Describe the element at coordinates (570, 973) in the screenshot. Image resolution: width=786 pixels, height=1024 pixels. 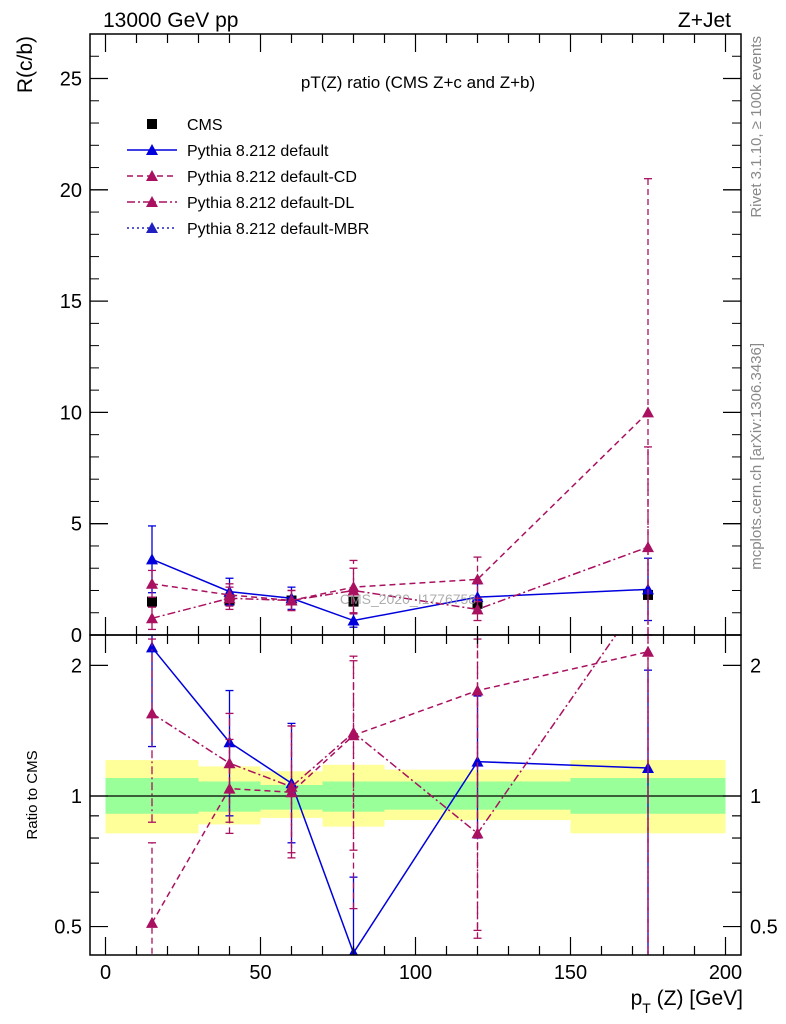
I see `x-tick-label: 150` at that location.